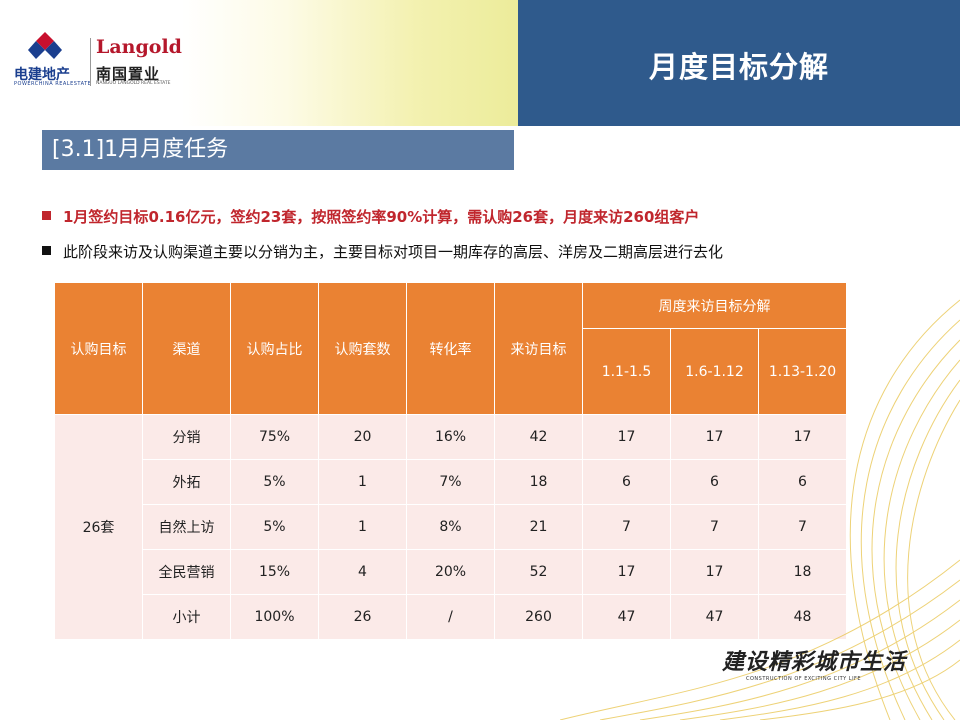 The width and height of the screenshot is (960, 720). What do you see at coordinates (90, 62) in the screenshot?
I see `logo-divider` at bounding box center [90, 62].